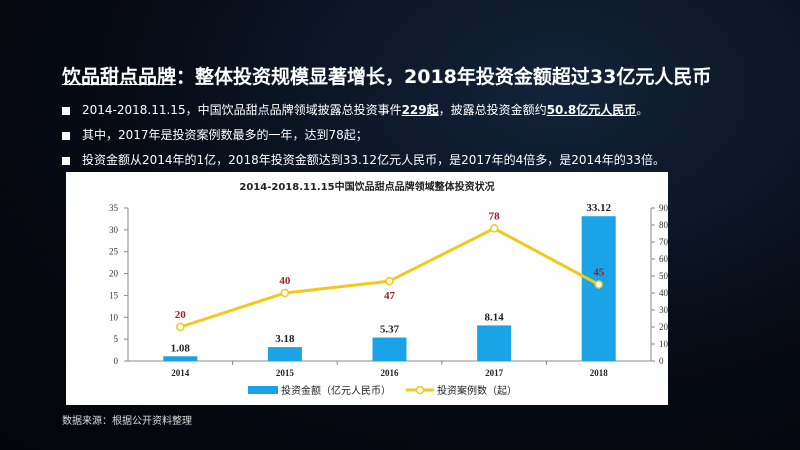 The width and height of the screenshot is (800, 450). Describe the element at coordinates (494, 343) in the screenshot. I see `bar-2017` at that location.